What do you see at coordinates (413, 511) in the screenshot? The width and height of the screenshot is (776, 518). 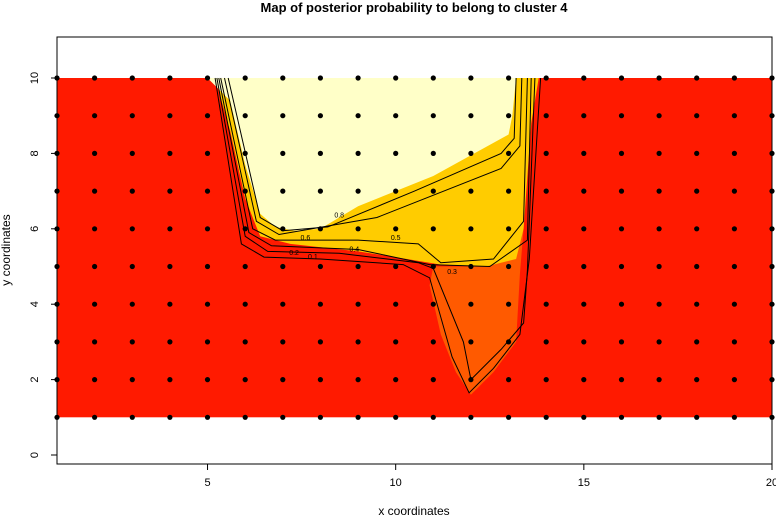 I see `x-axis-label: x coordinates` at bounding box center [413, 511].